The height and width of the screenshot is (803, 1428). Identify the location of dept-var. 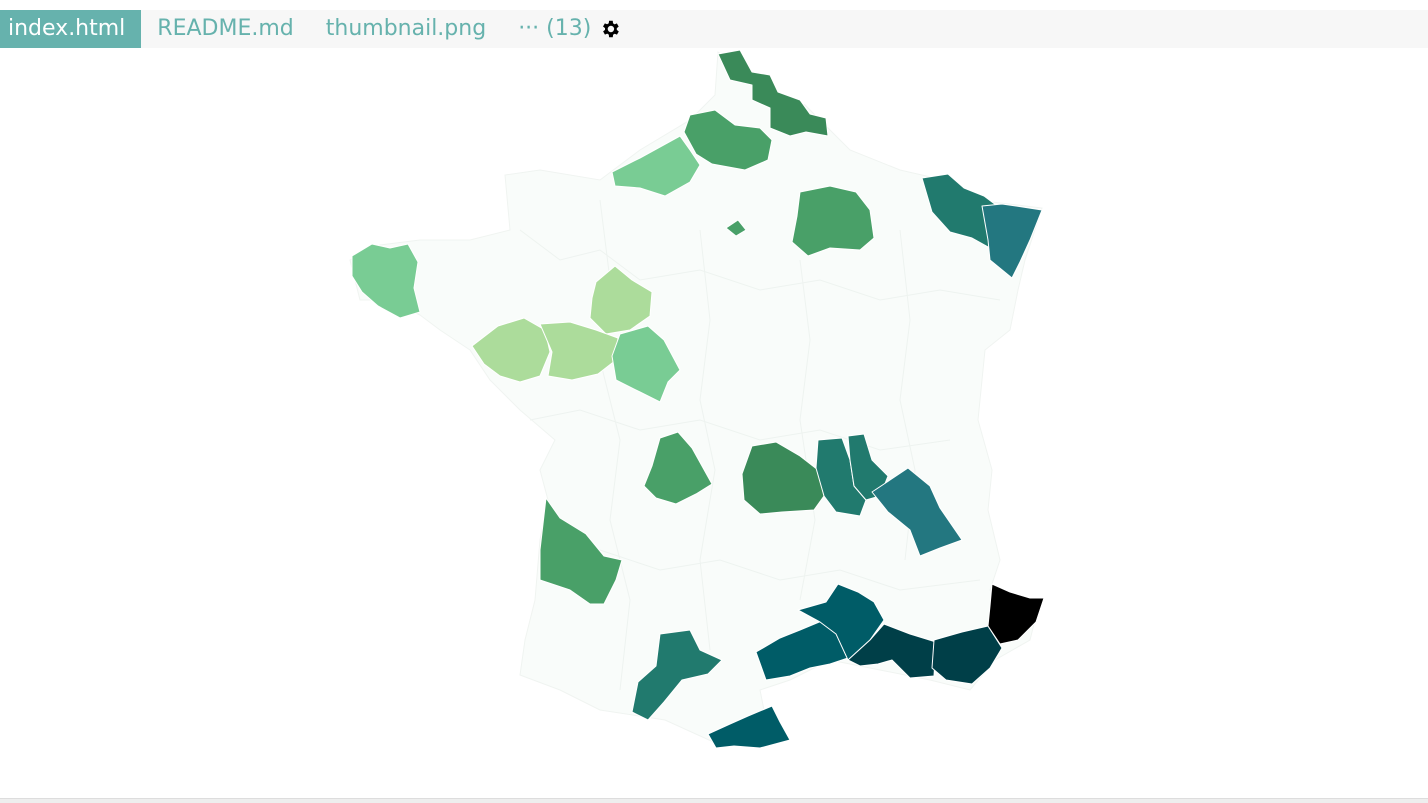
(967, 655).